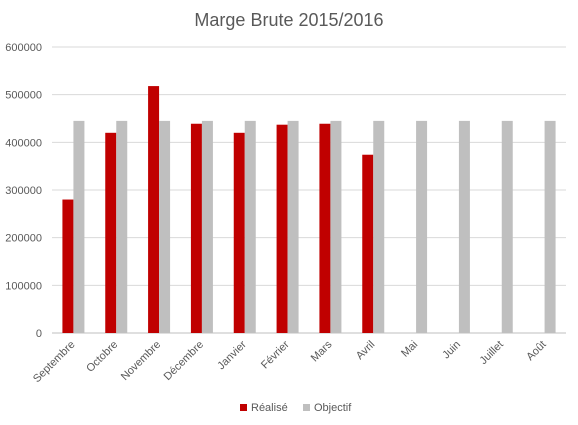 The width and height of the screenshot is (578, 425). Describe the element at coordinates (306, 407) in the screenshot. I see `legend-swatch-objectif` at that location.